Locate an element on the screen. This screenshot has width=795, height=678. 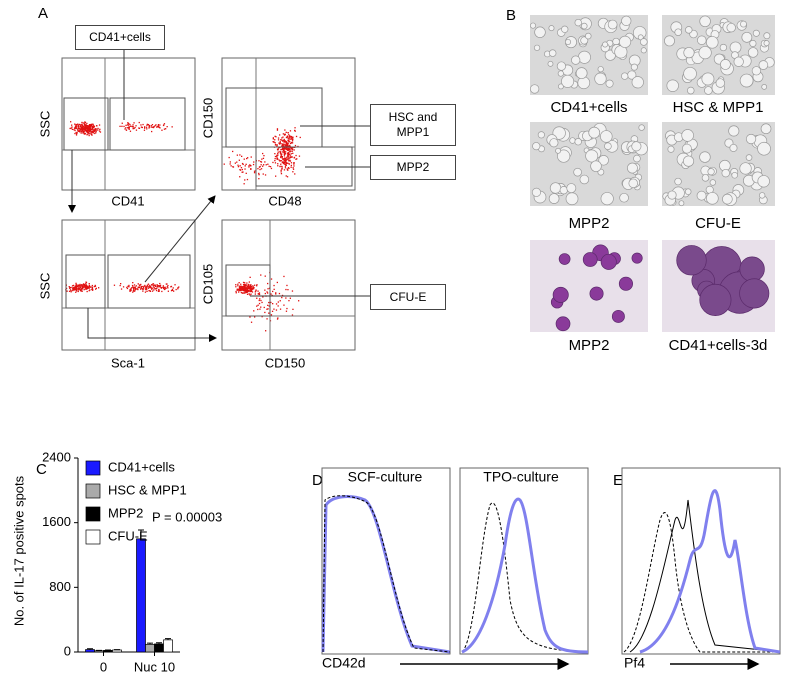
x-axis-label: CD150 is located at coordinates (285, 362).